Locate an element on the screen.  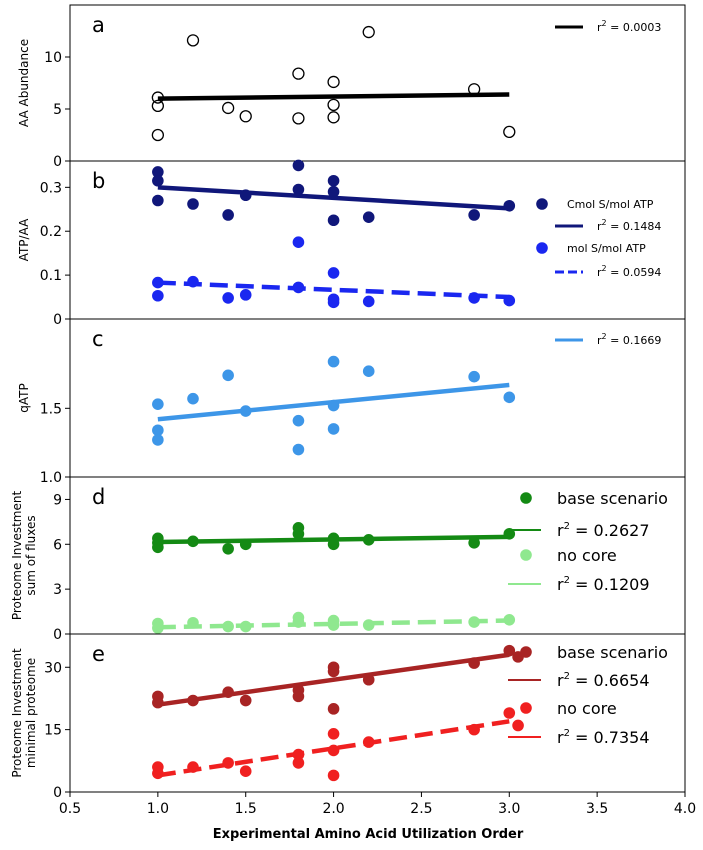
y-tick-label: 3 is located at coordinates (57, 590).